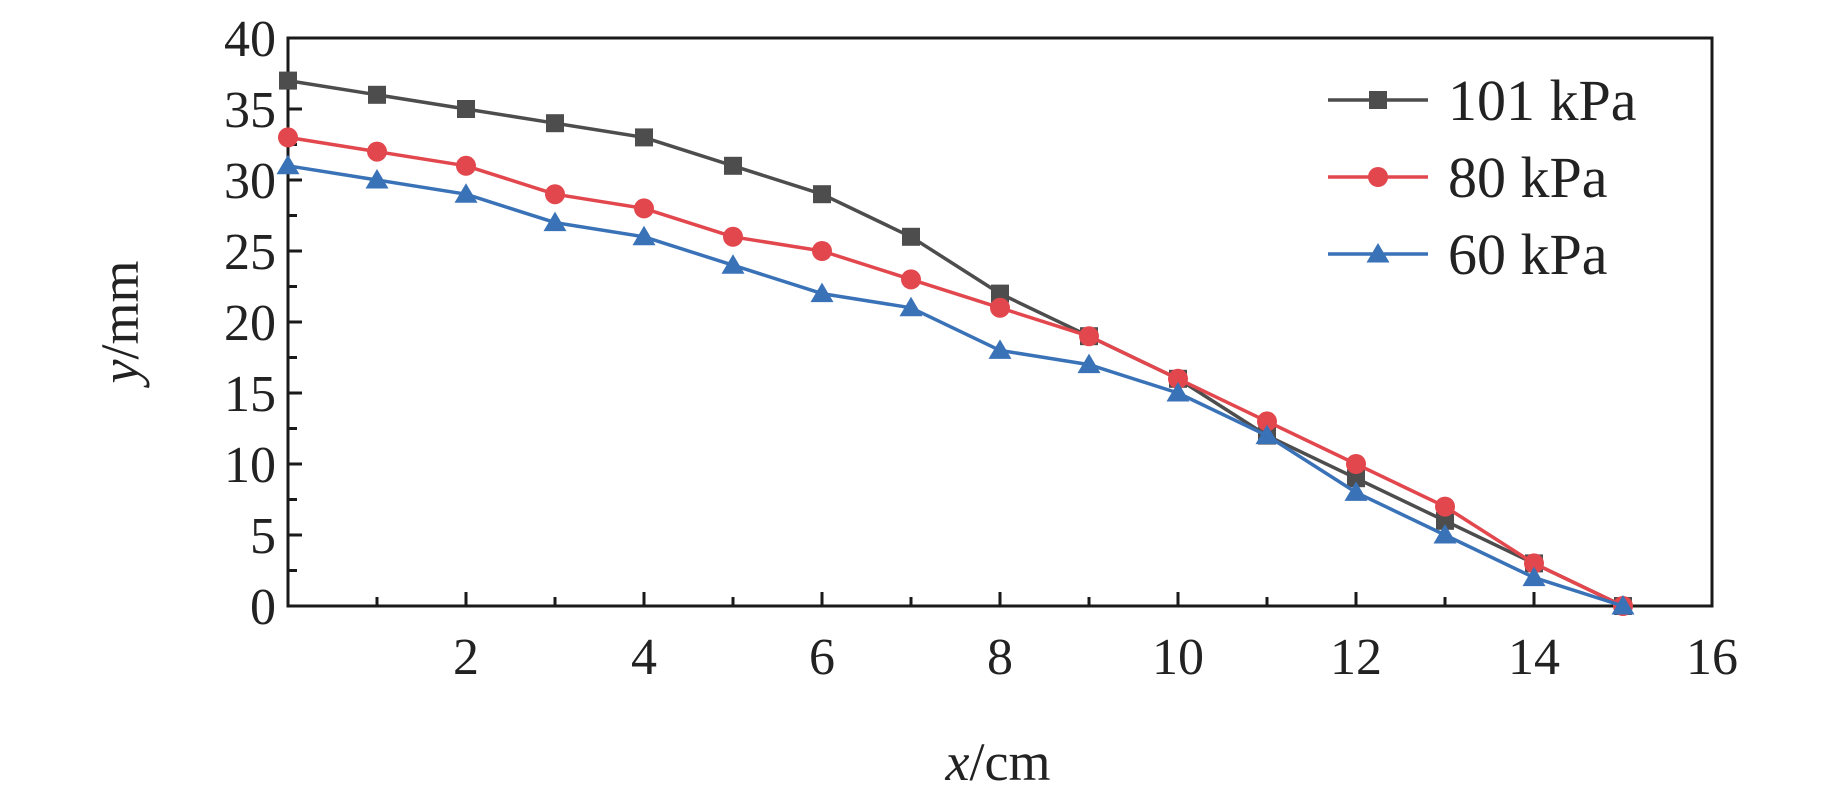 Image resolution: width=1843 pixels, height=797 pixels. Describe the element at coordinates (466, 657) in the screenshot. I see `x-tick-label: 2` at that location.